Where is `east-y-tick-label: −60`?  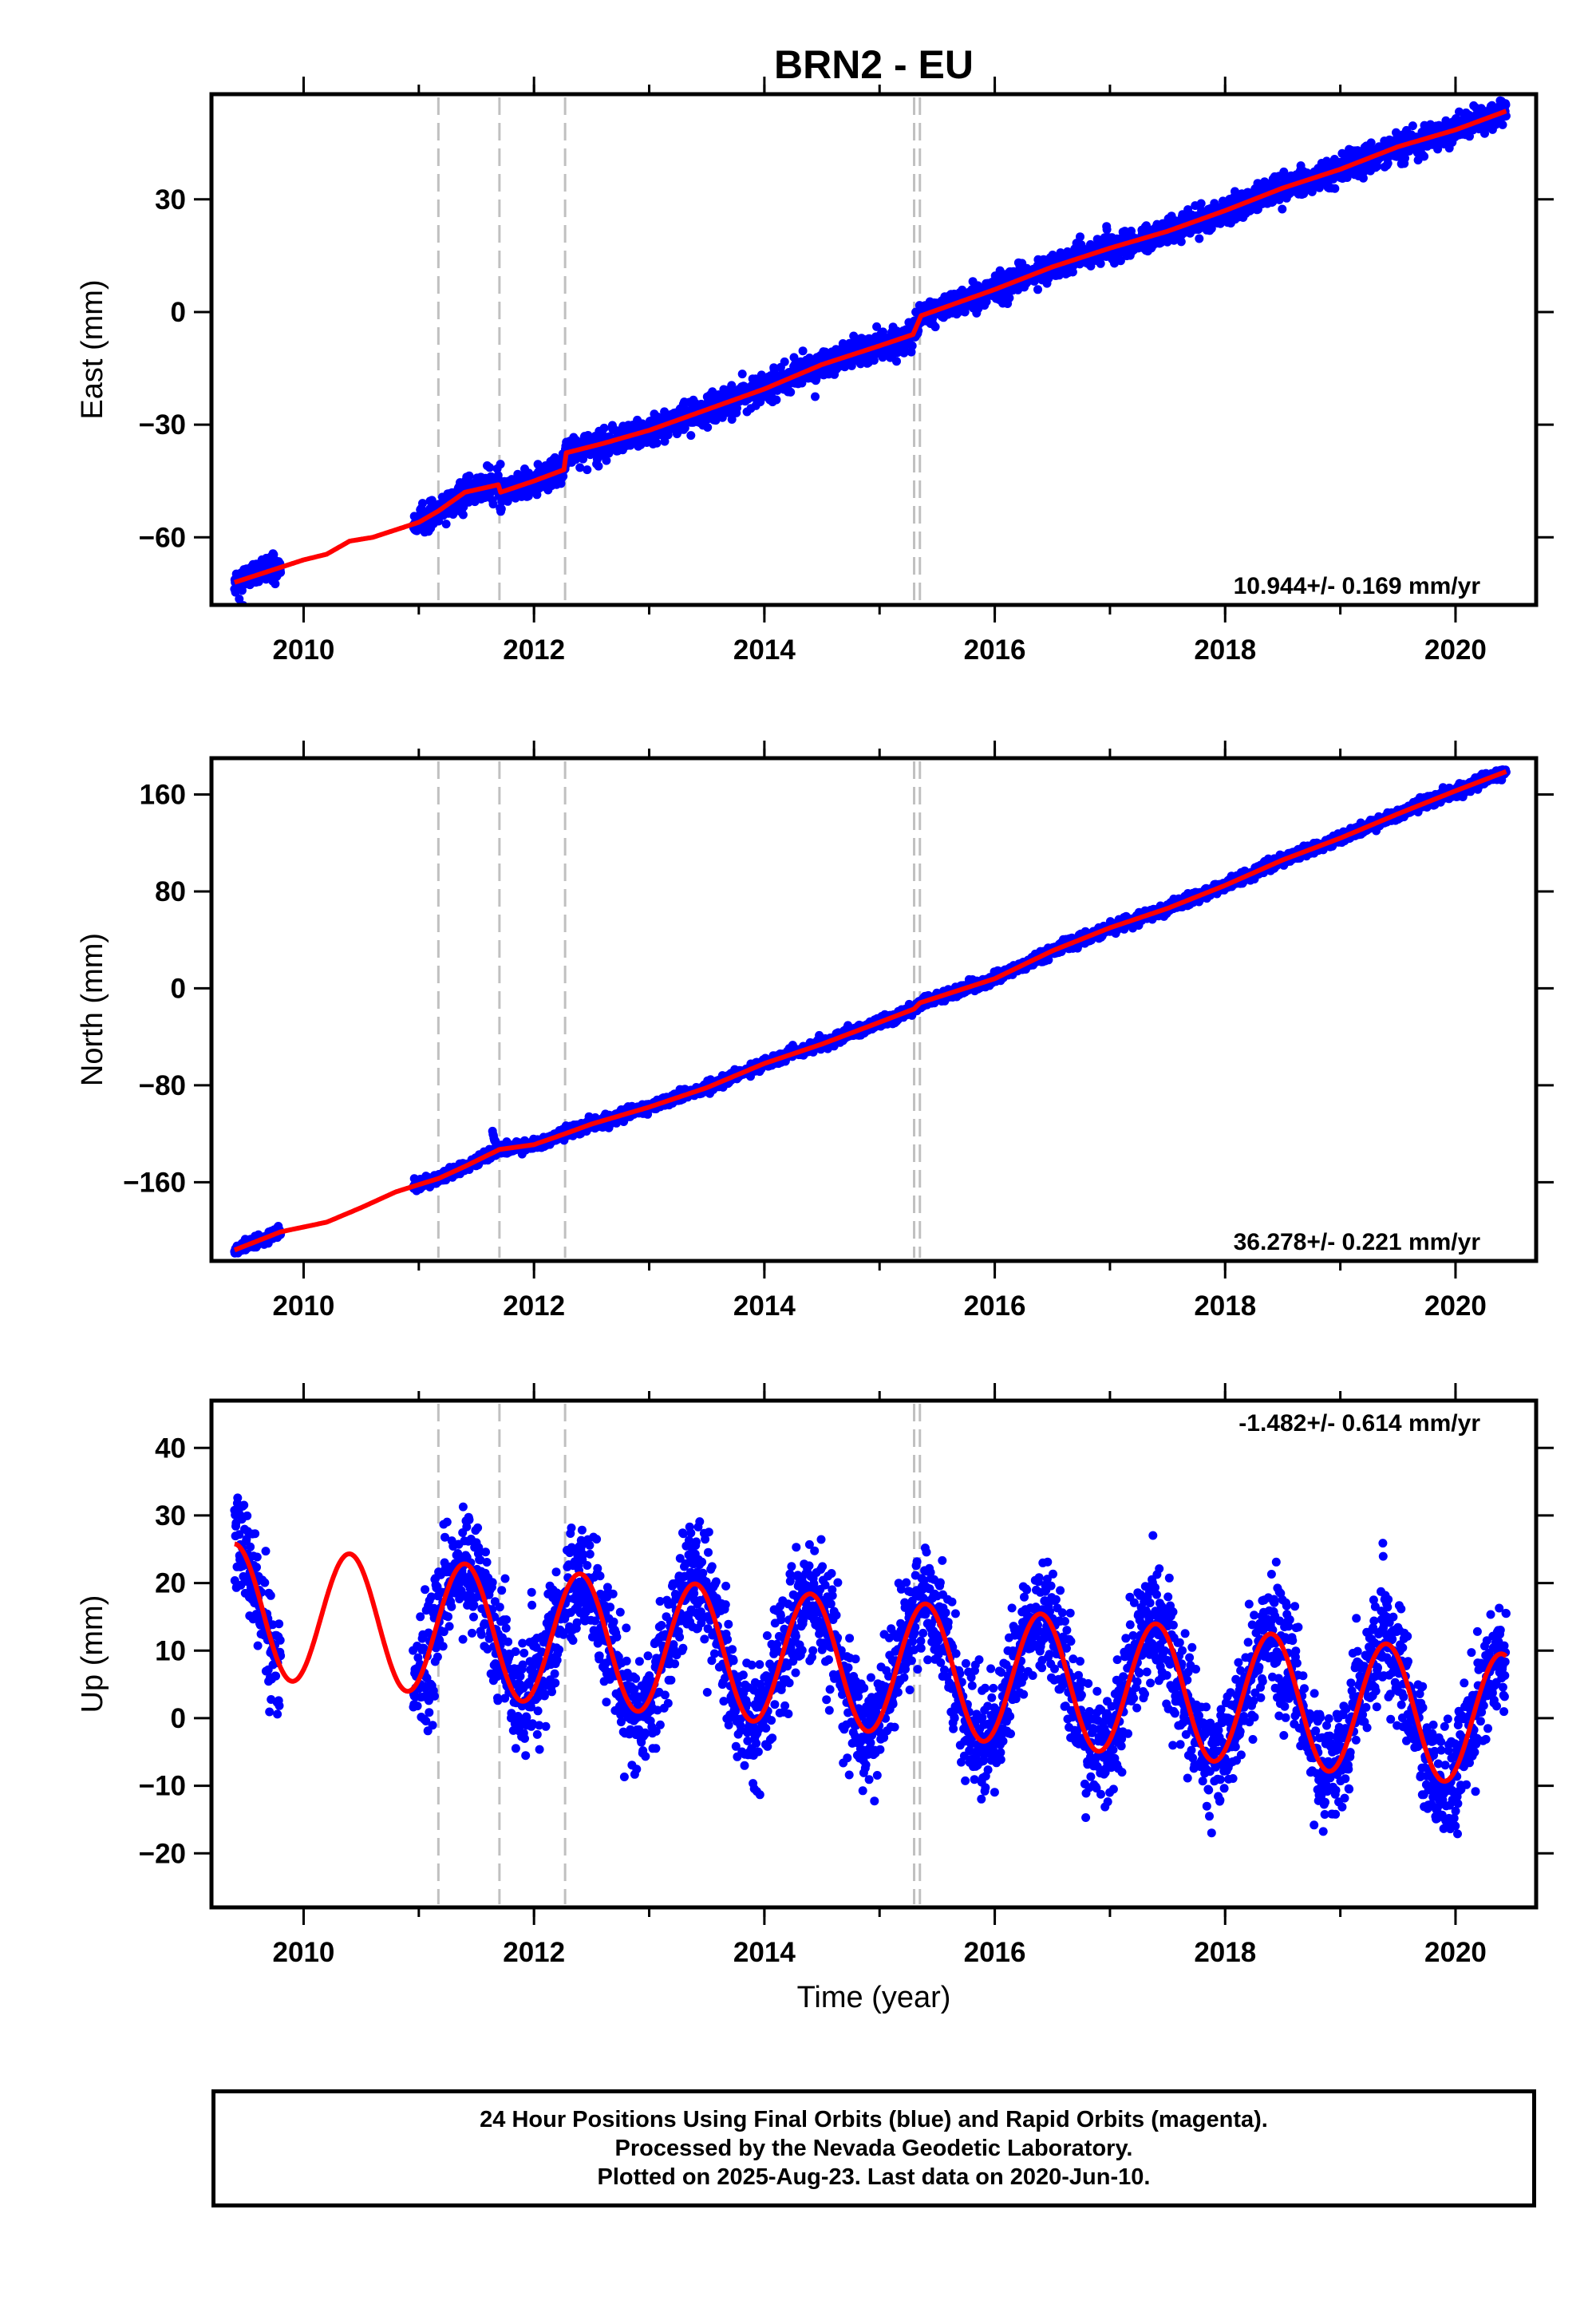
east-y-tick-label: −60 is located at coordinates (162, 537).